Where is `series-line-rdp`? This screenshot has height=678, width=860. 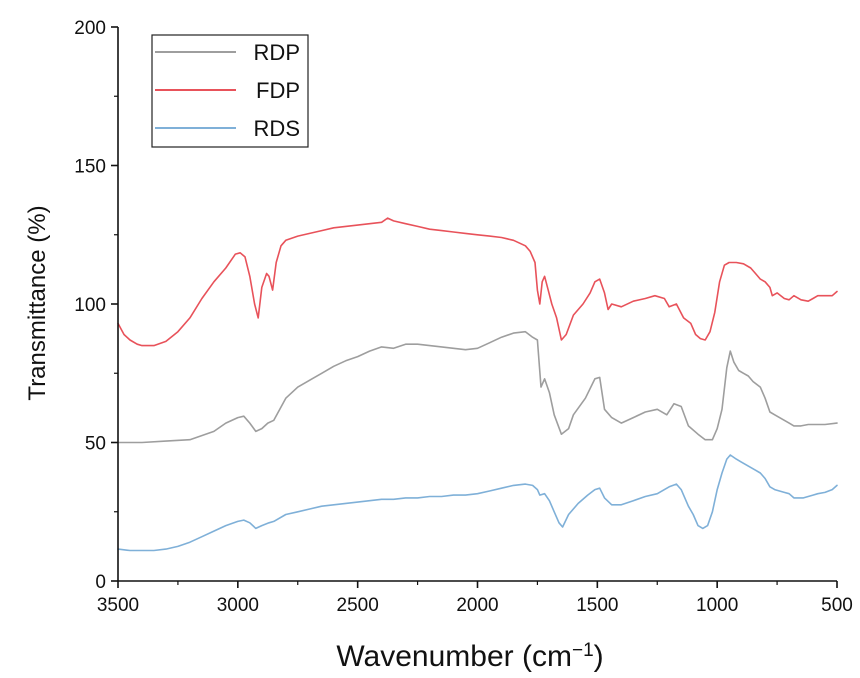 series-line-rdp is located at coordinates (477, 387).